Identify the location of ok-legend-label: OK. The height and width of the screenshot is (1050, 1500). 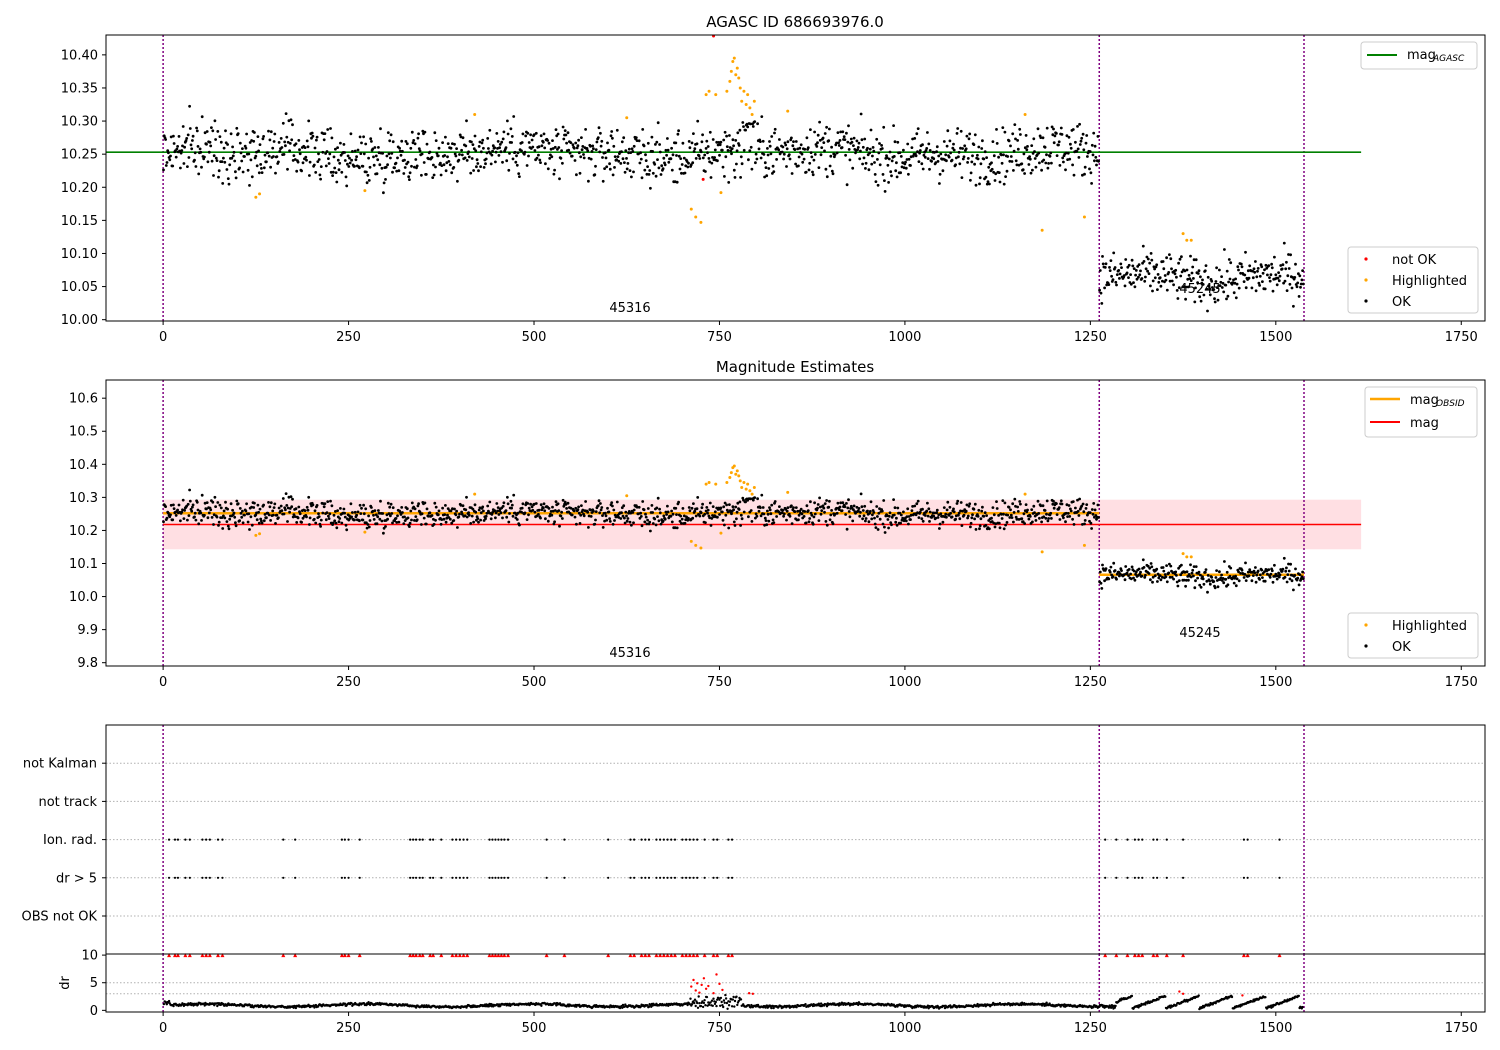
(1401, 302).